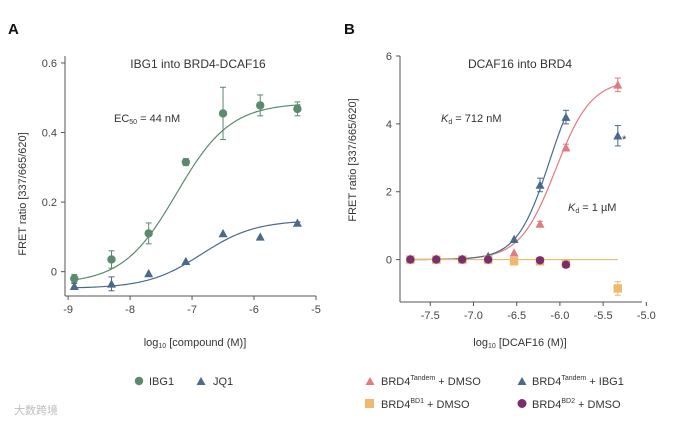 The image size is (682, 426). I want to click on chart-b-x-tick-label: -5.0, so click(646, 316).